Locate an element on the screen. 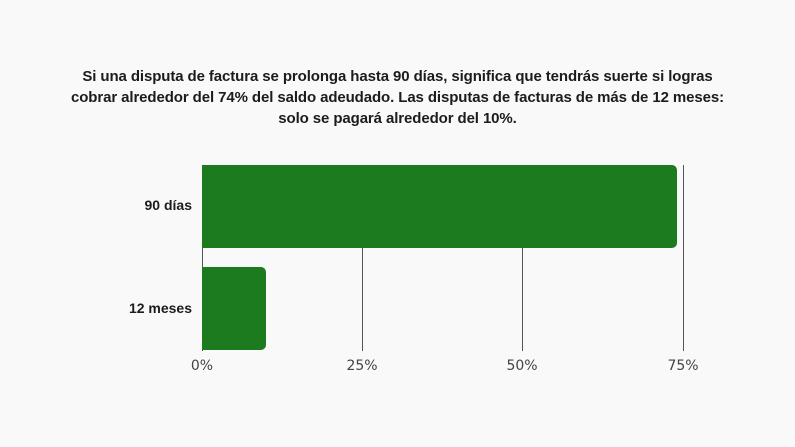 This screenshot has height=447, width=795. x-tick-75: 75% is located at coordinates (683, 366).